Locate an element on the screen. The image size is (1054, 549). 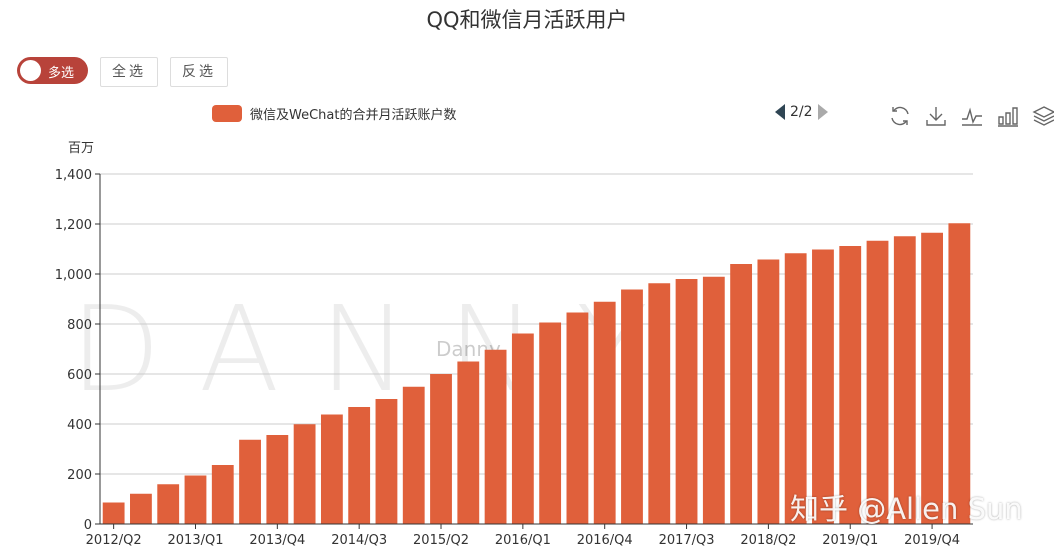
stack-icon is located at coordinates (1043, 116).